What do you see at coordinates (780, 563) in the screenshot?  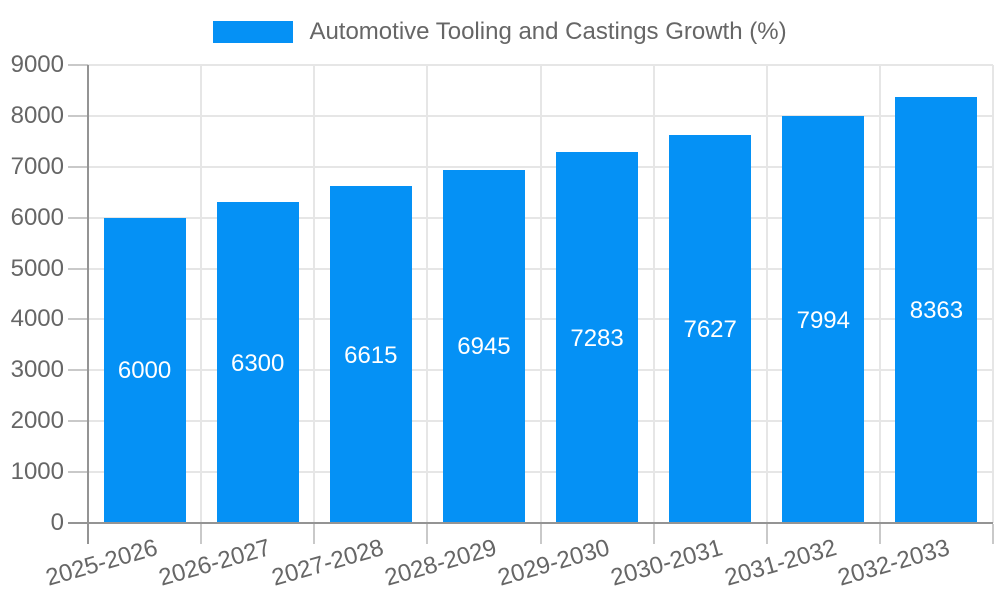 I see `x-tick-label: 2031-2032` at bounding box center [780, 563].